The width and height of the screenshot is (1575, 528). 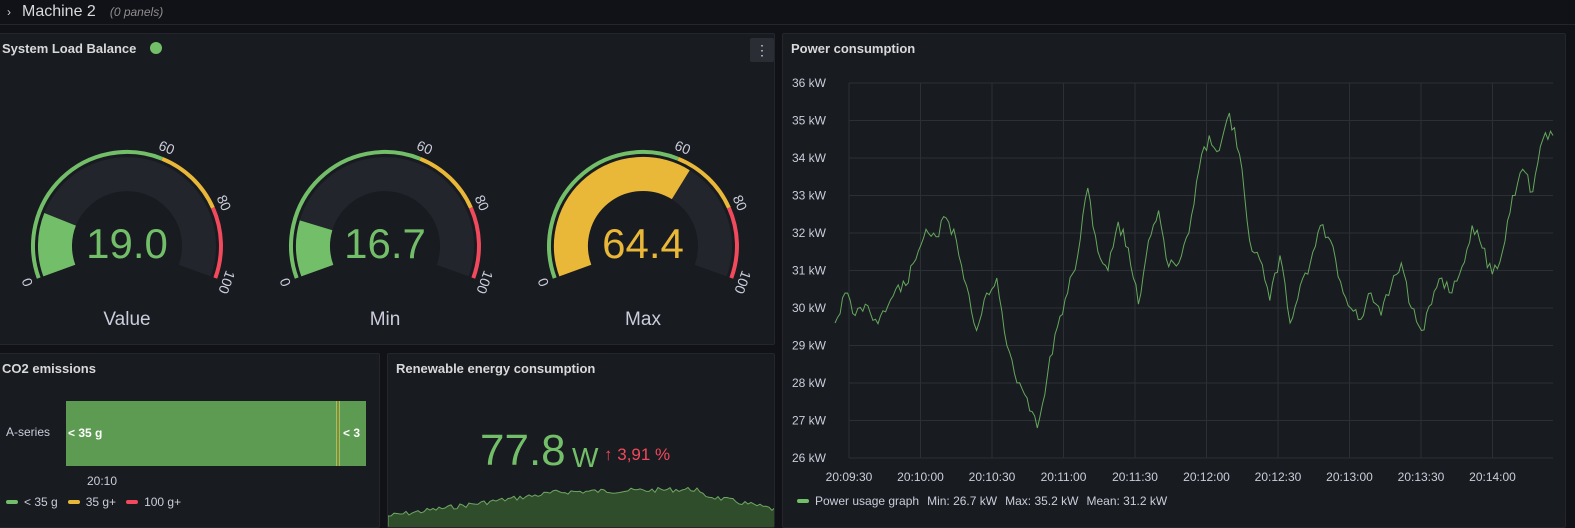 I want to click on legend-item: Power usage graph, so click(x=858, y=501).